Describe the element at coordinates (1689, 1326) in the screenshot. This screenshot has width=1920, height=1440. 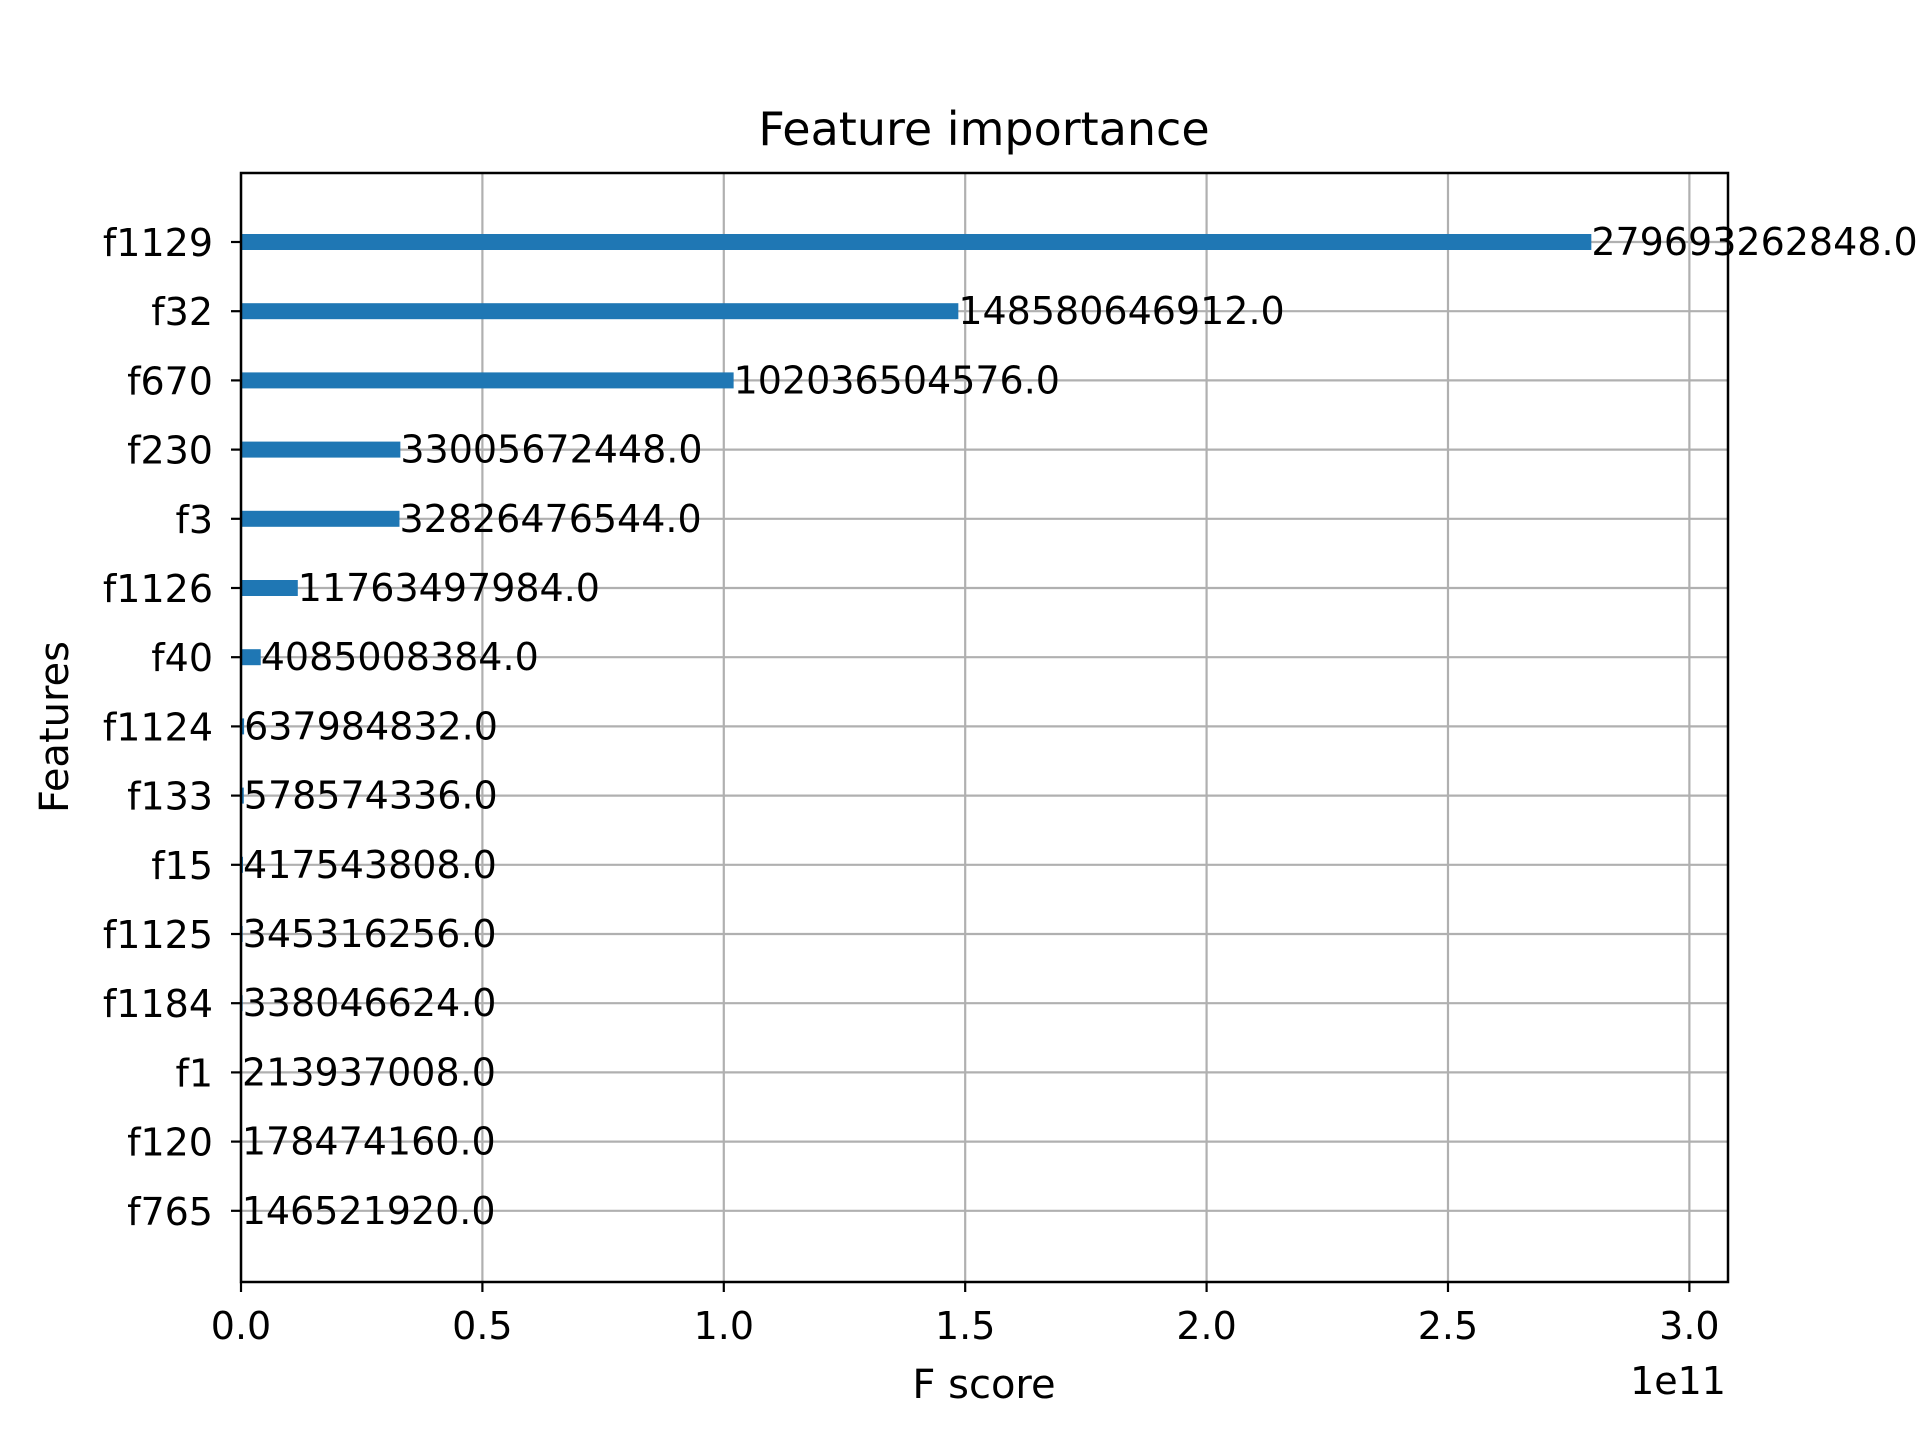
I see `x-tick-label: 3.0` at that location.